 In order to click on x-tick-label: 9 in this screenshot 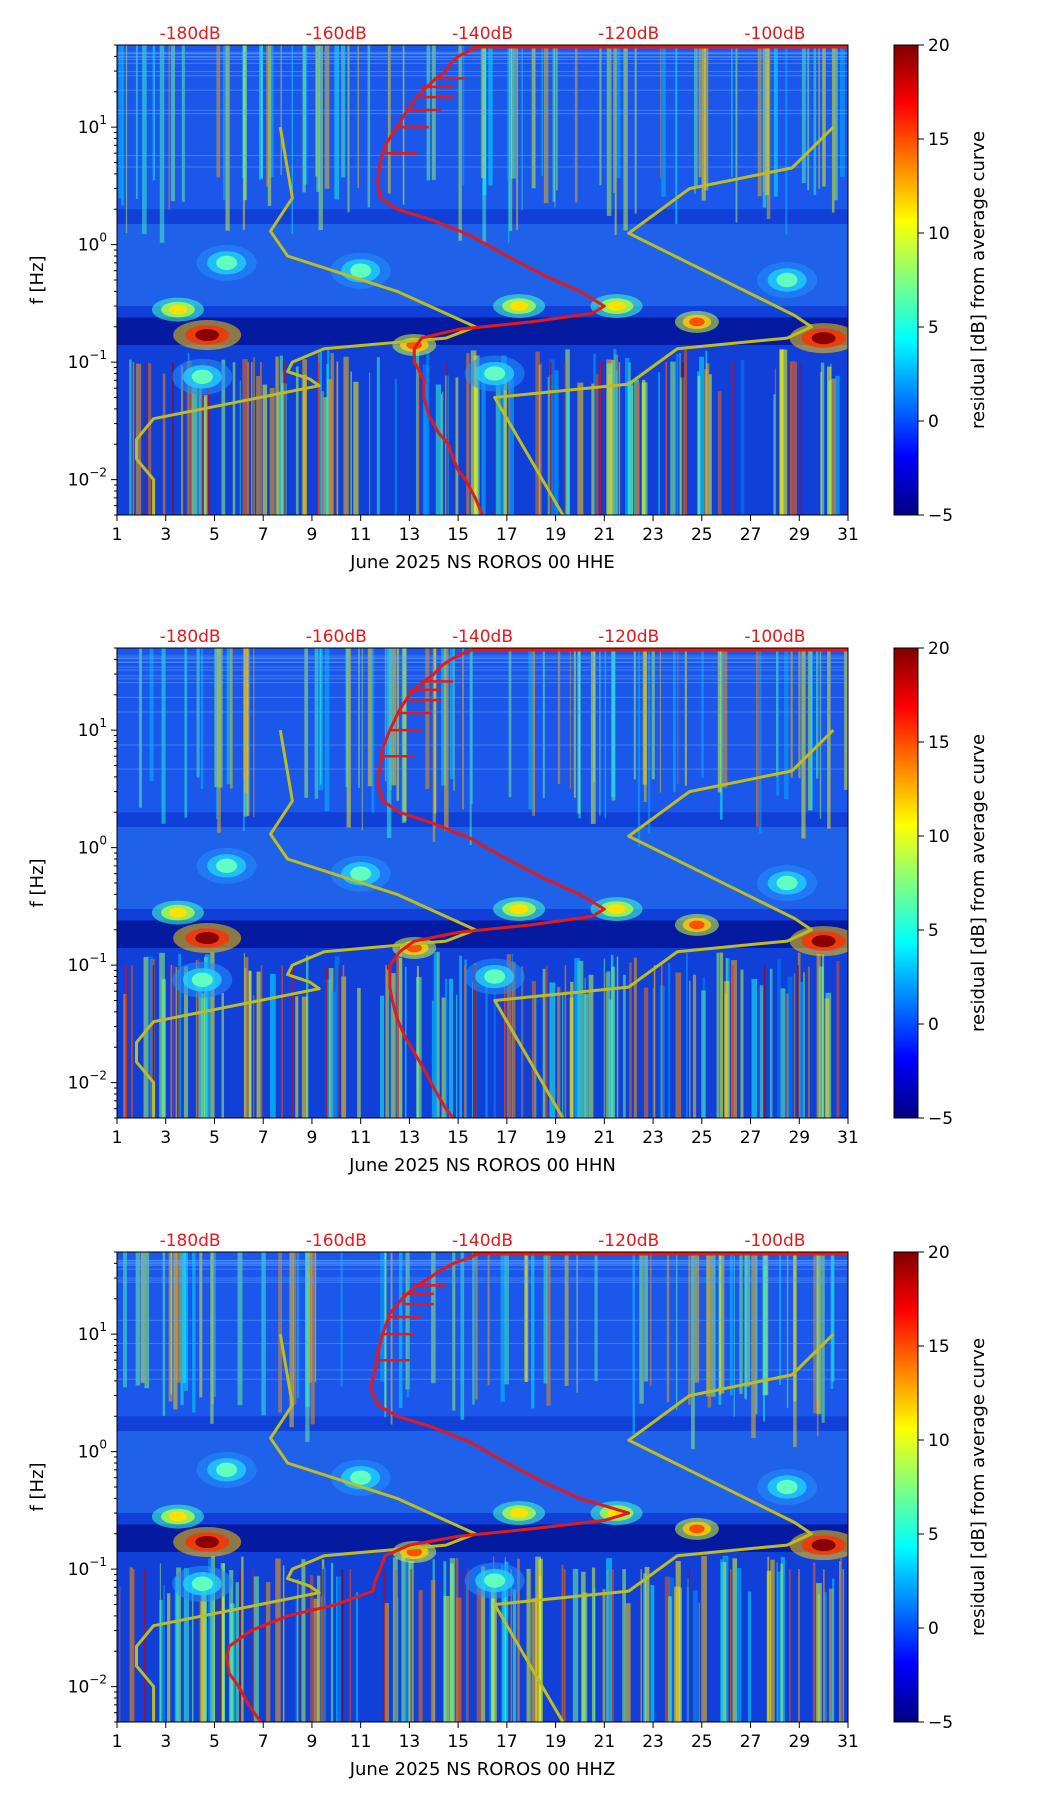, I will do `click(312, 535)`.